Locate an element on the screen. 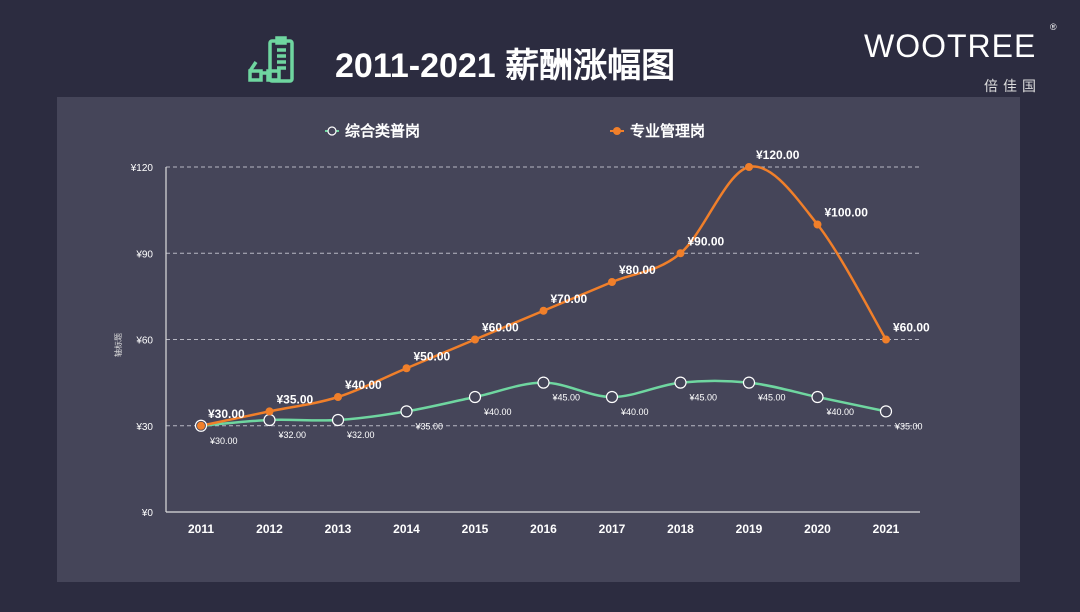  x-tick-label: 2014 is located at coordinates (406, 529).